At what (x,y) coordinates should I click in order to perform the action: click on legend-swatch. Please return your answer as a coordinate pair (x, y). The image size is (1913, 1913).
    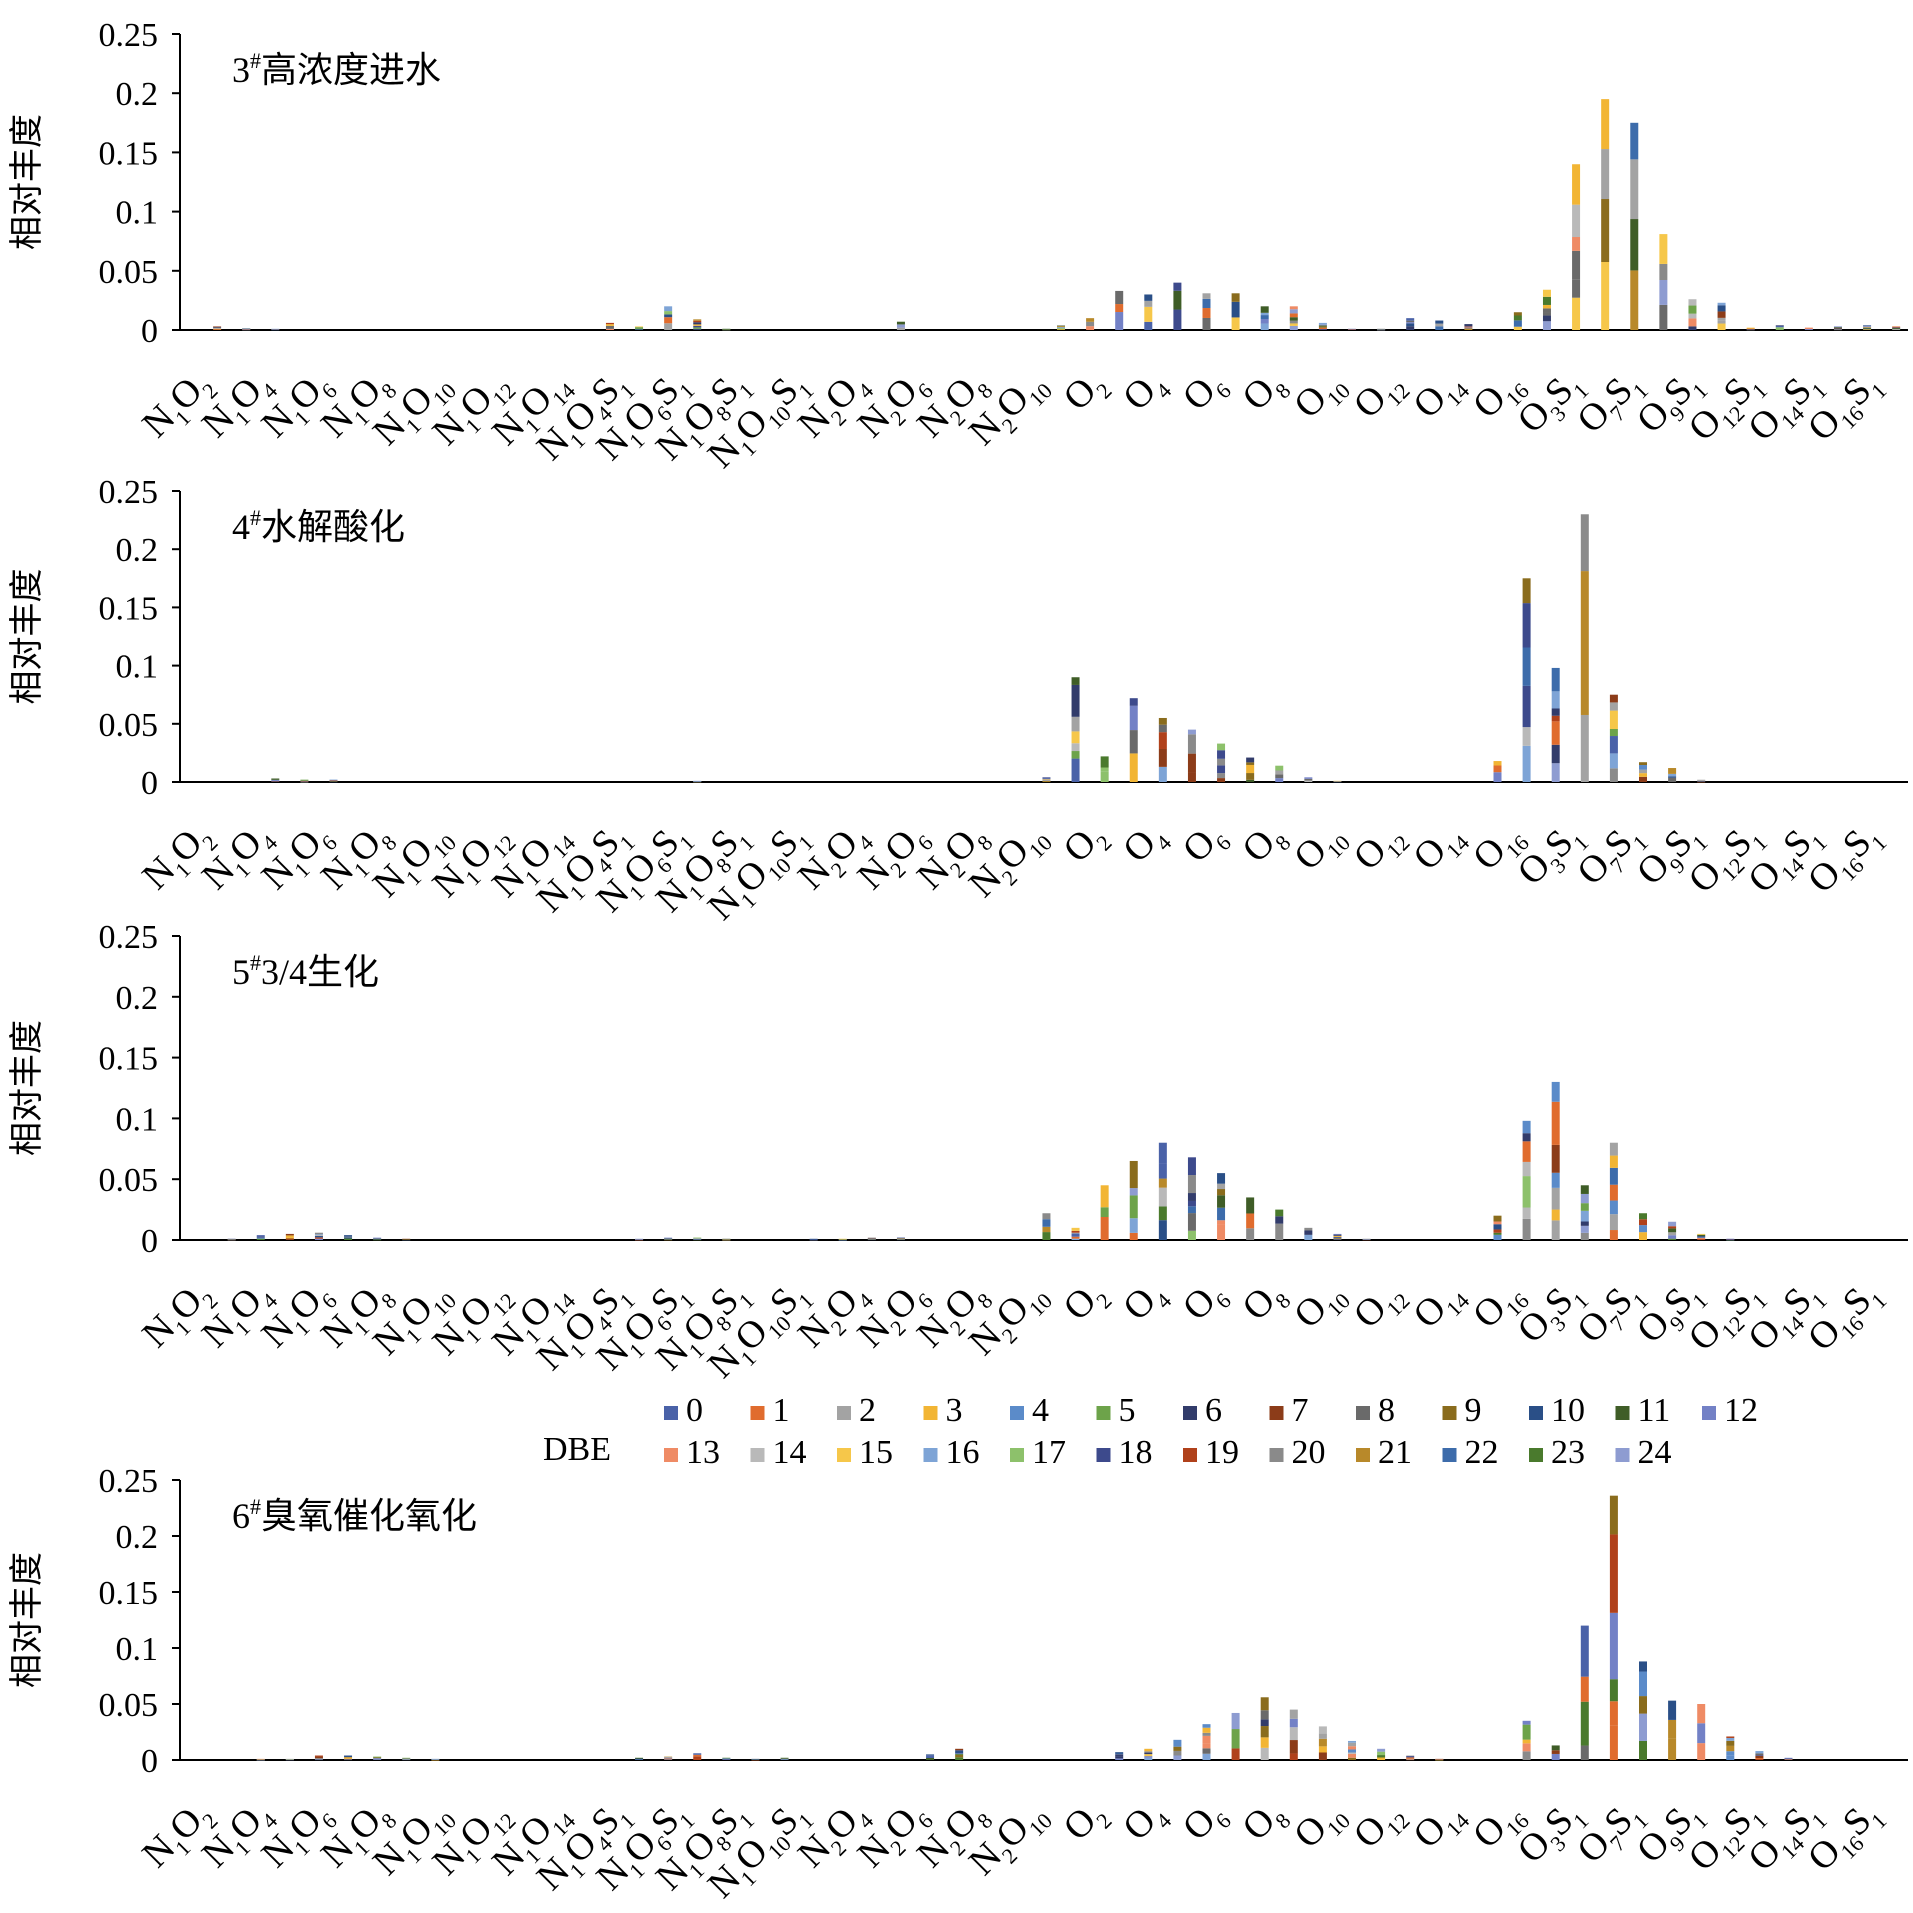
    Looking at the image, I should click on (930, 1455).